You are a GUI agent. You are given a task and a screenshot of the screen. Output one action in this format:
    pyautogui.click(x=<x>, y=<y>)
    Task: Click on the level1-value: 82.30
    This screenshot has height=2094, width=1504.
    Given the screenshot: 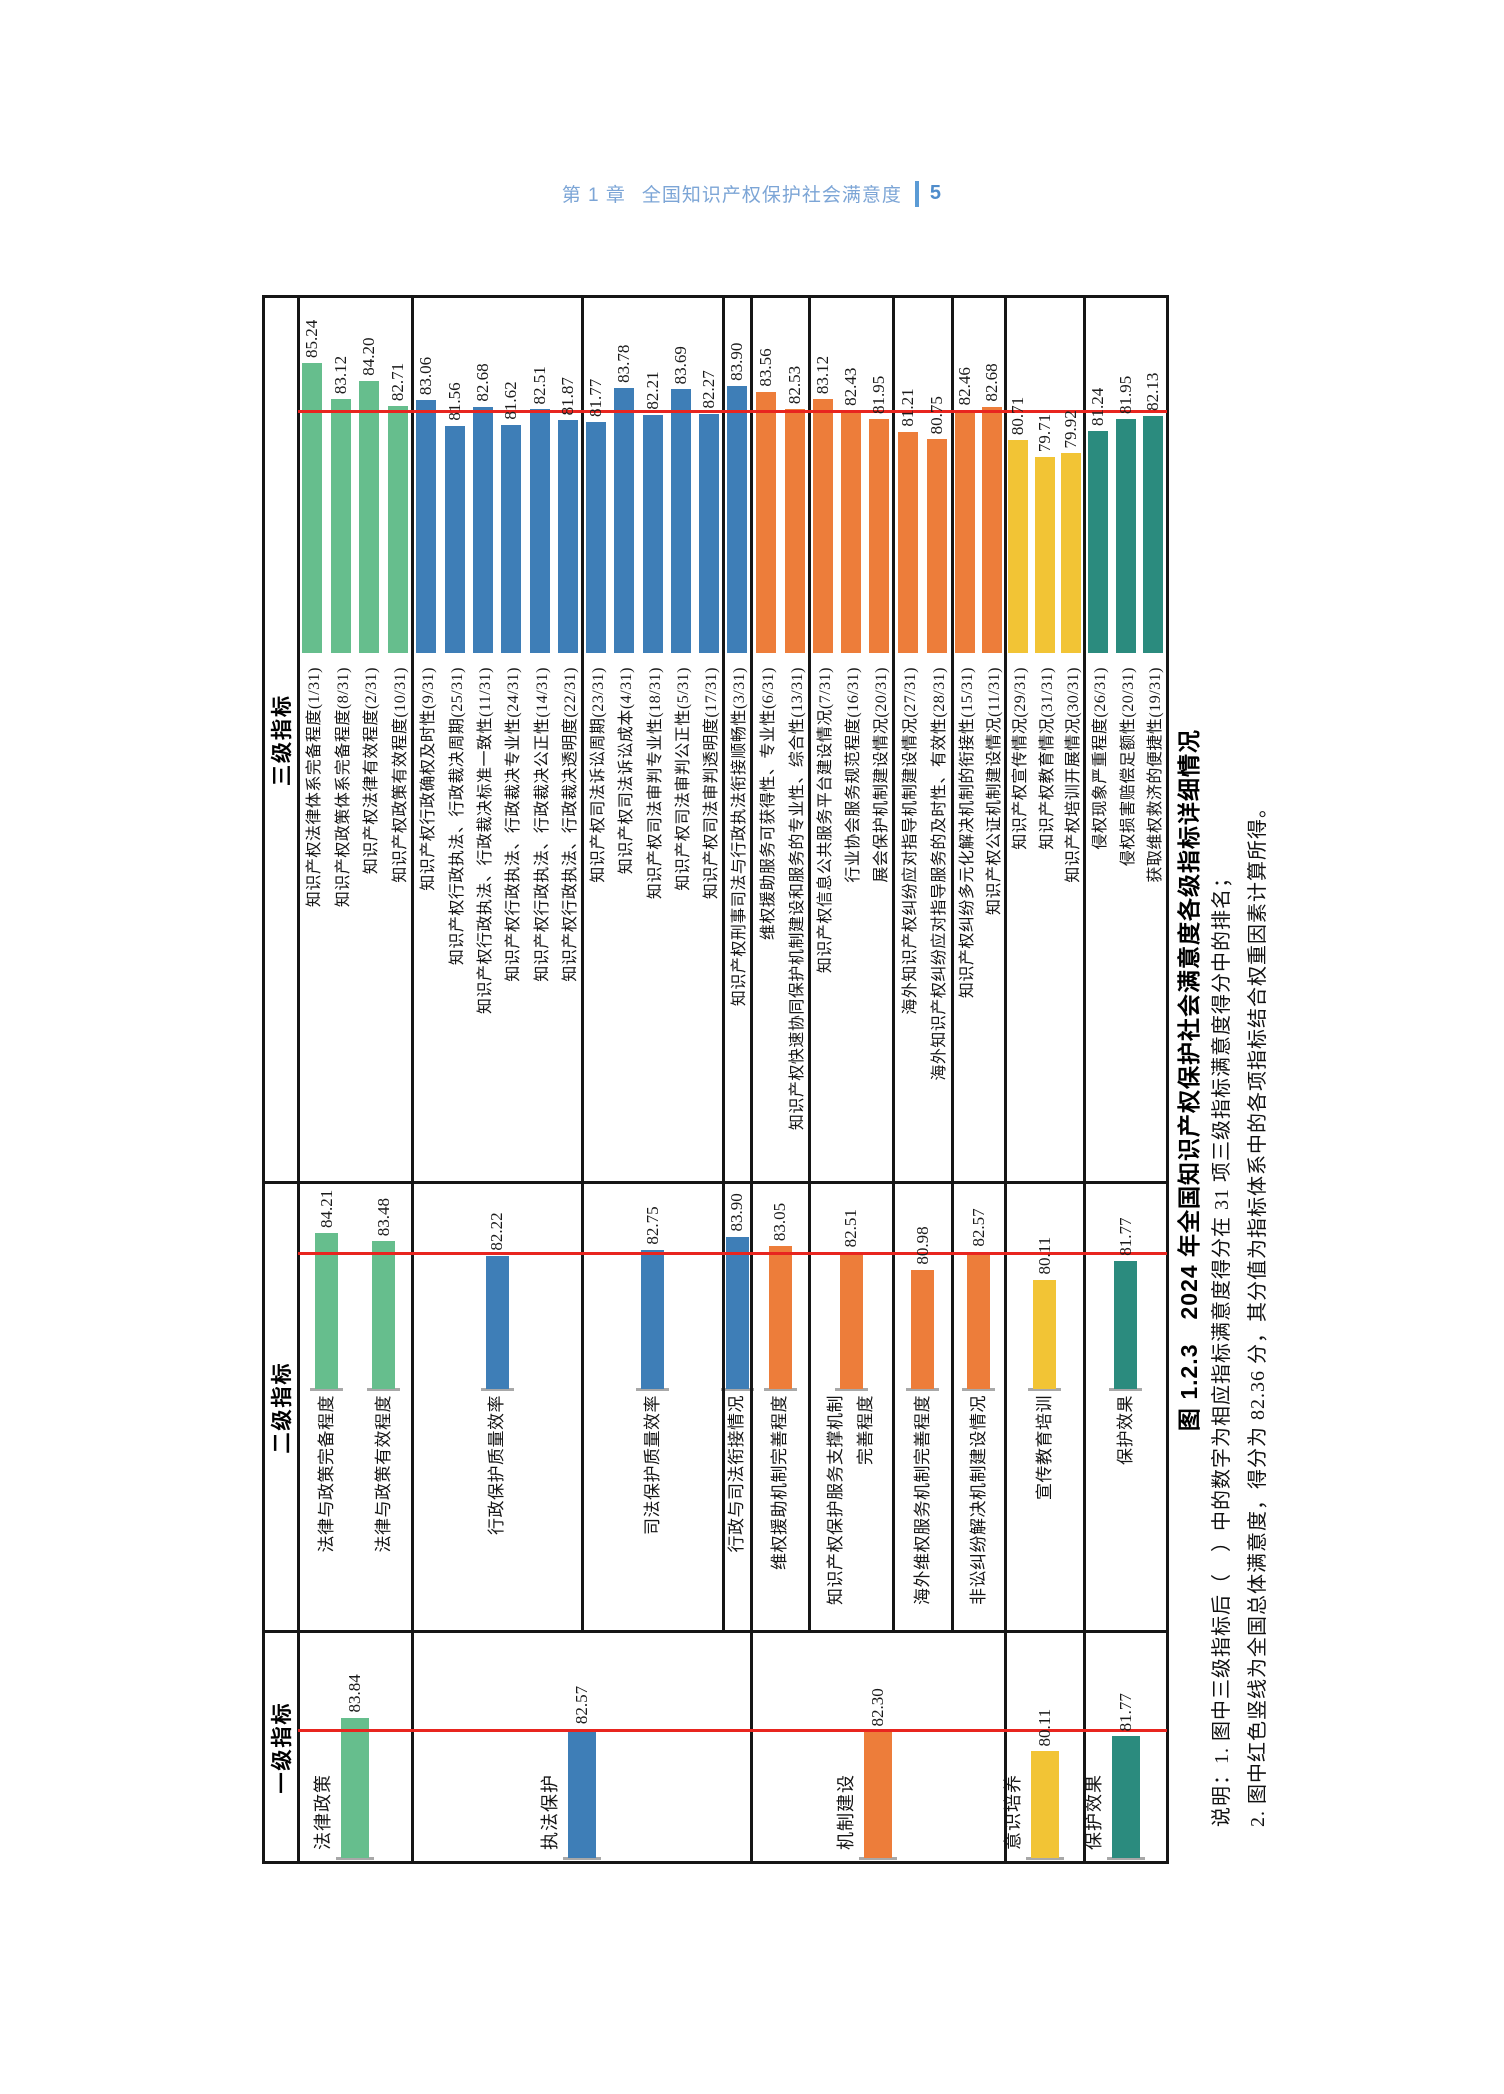 What is the action you would take?
    pyautogui.click(x=877, y=1707)
    